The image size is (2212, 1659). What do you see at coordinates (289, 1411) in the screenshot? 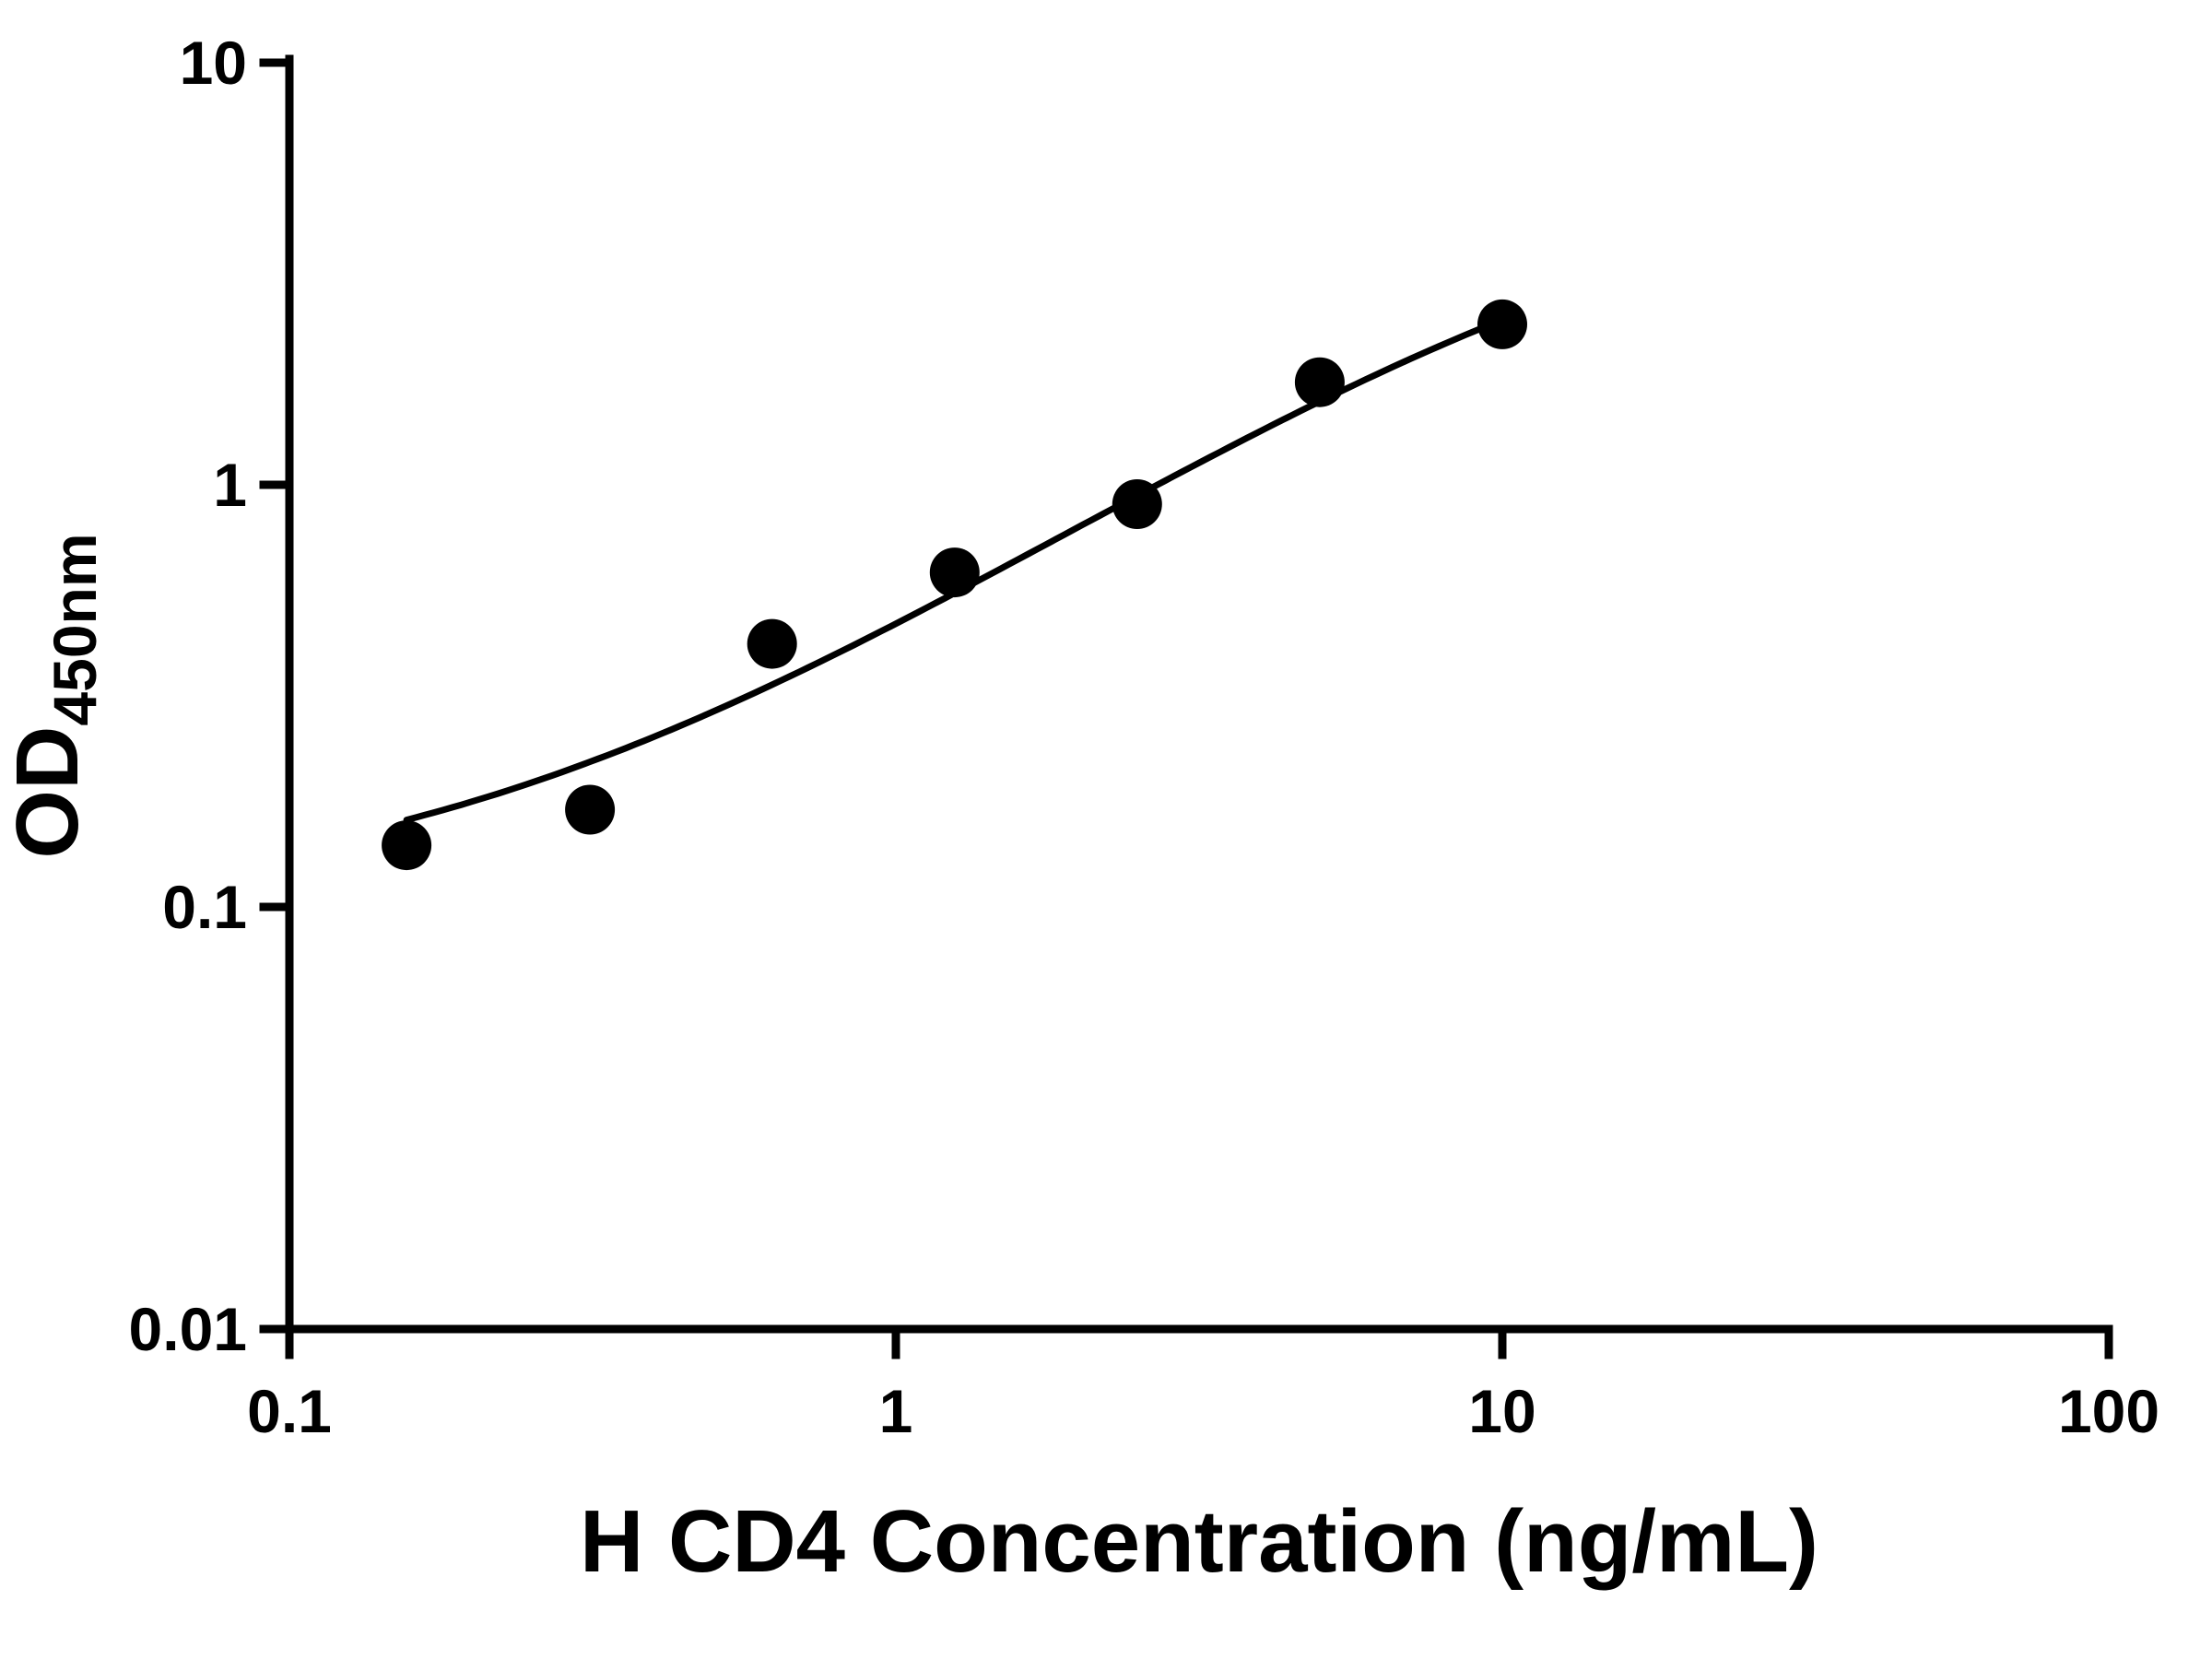
I see `x-tick-label: 0.1` at bounding box center [289, 1411].